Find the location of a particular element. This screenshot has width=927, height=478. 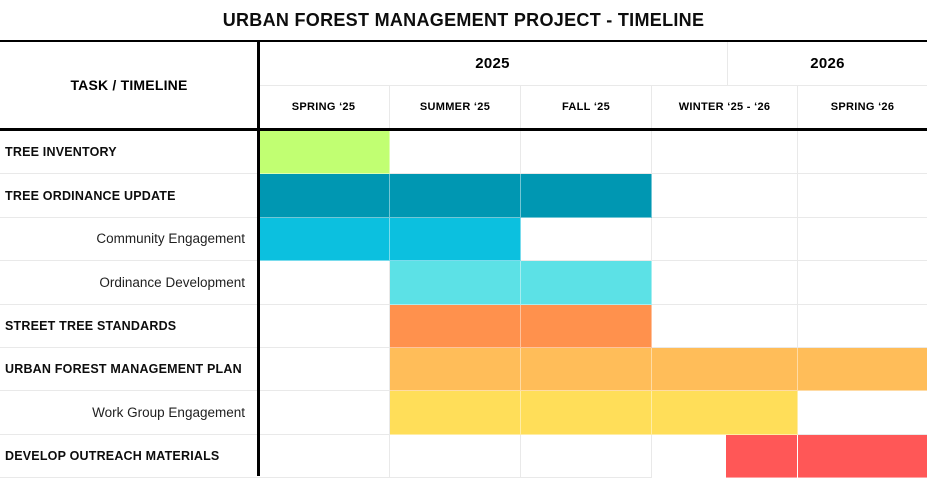

task-label: DEVELOP OUTREACH MATERIALS is located at coordinates (129, 456).